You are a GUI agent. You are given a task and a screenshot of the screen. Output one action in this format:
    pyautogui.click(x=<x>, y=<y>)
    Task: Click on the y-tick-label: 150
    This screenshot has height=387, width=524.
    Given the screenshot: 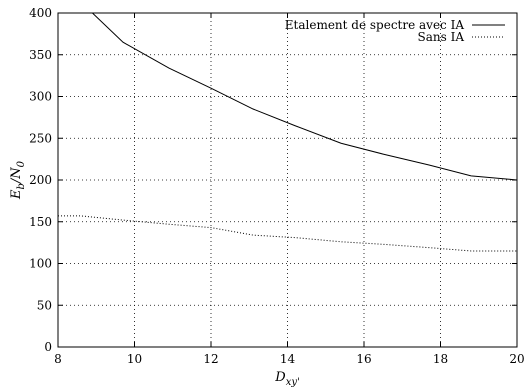 What is the action you would take?
    pyautogui.click(x=40, y=222)
    